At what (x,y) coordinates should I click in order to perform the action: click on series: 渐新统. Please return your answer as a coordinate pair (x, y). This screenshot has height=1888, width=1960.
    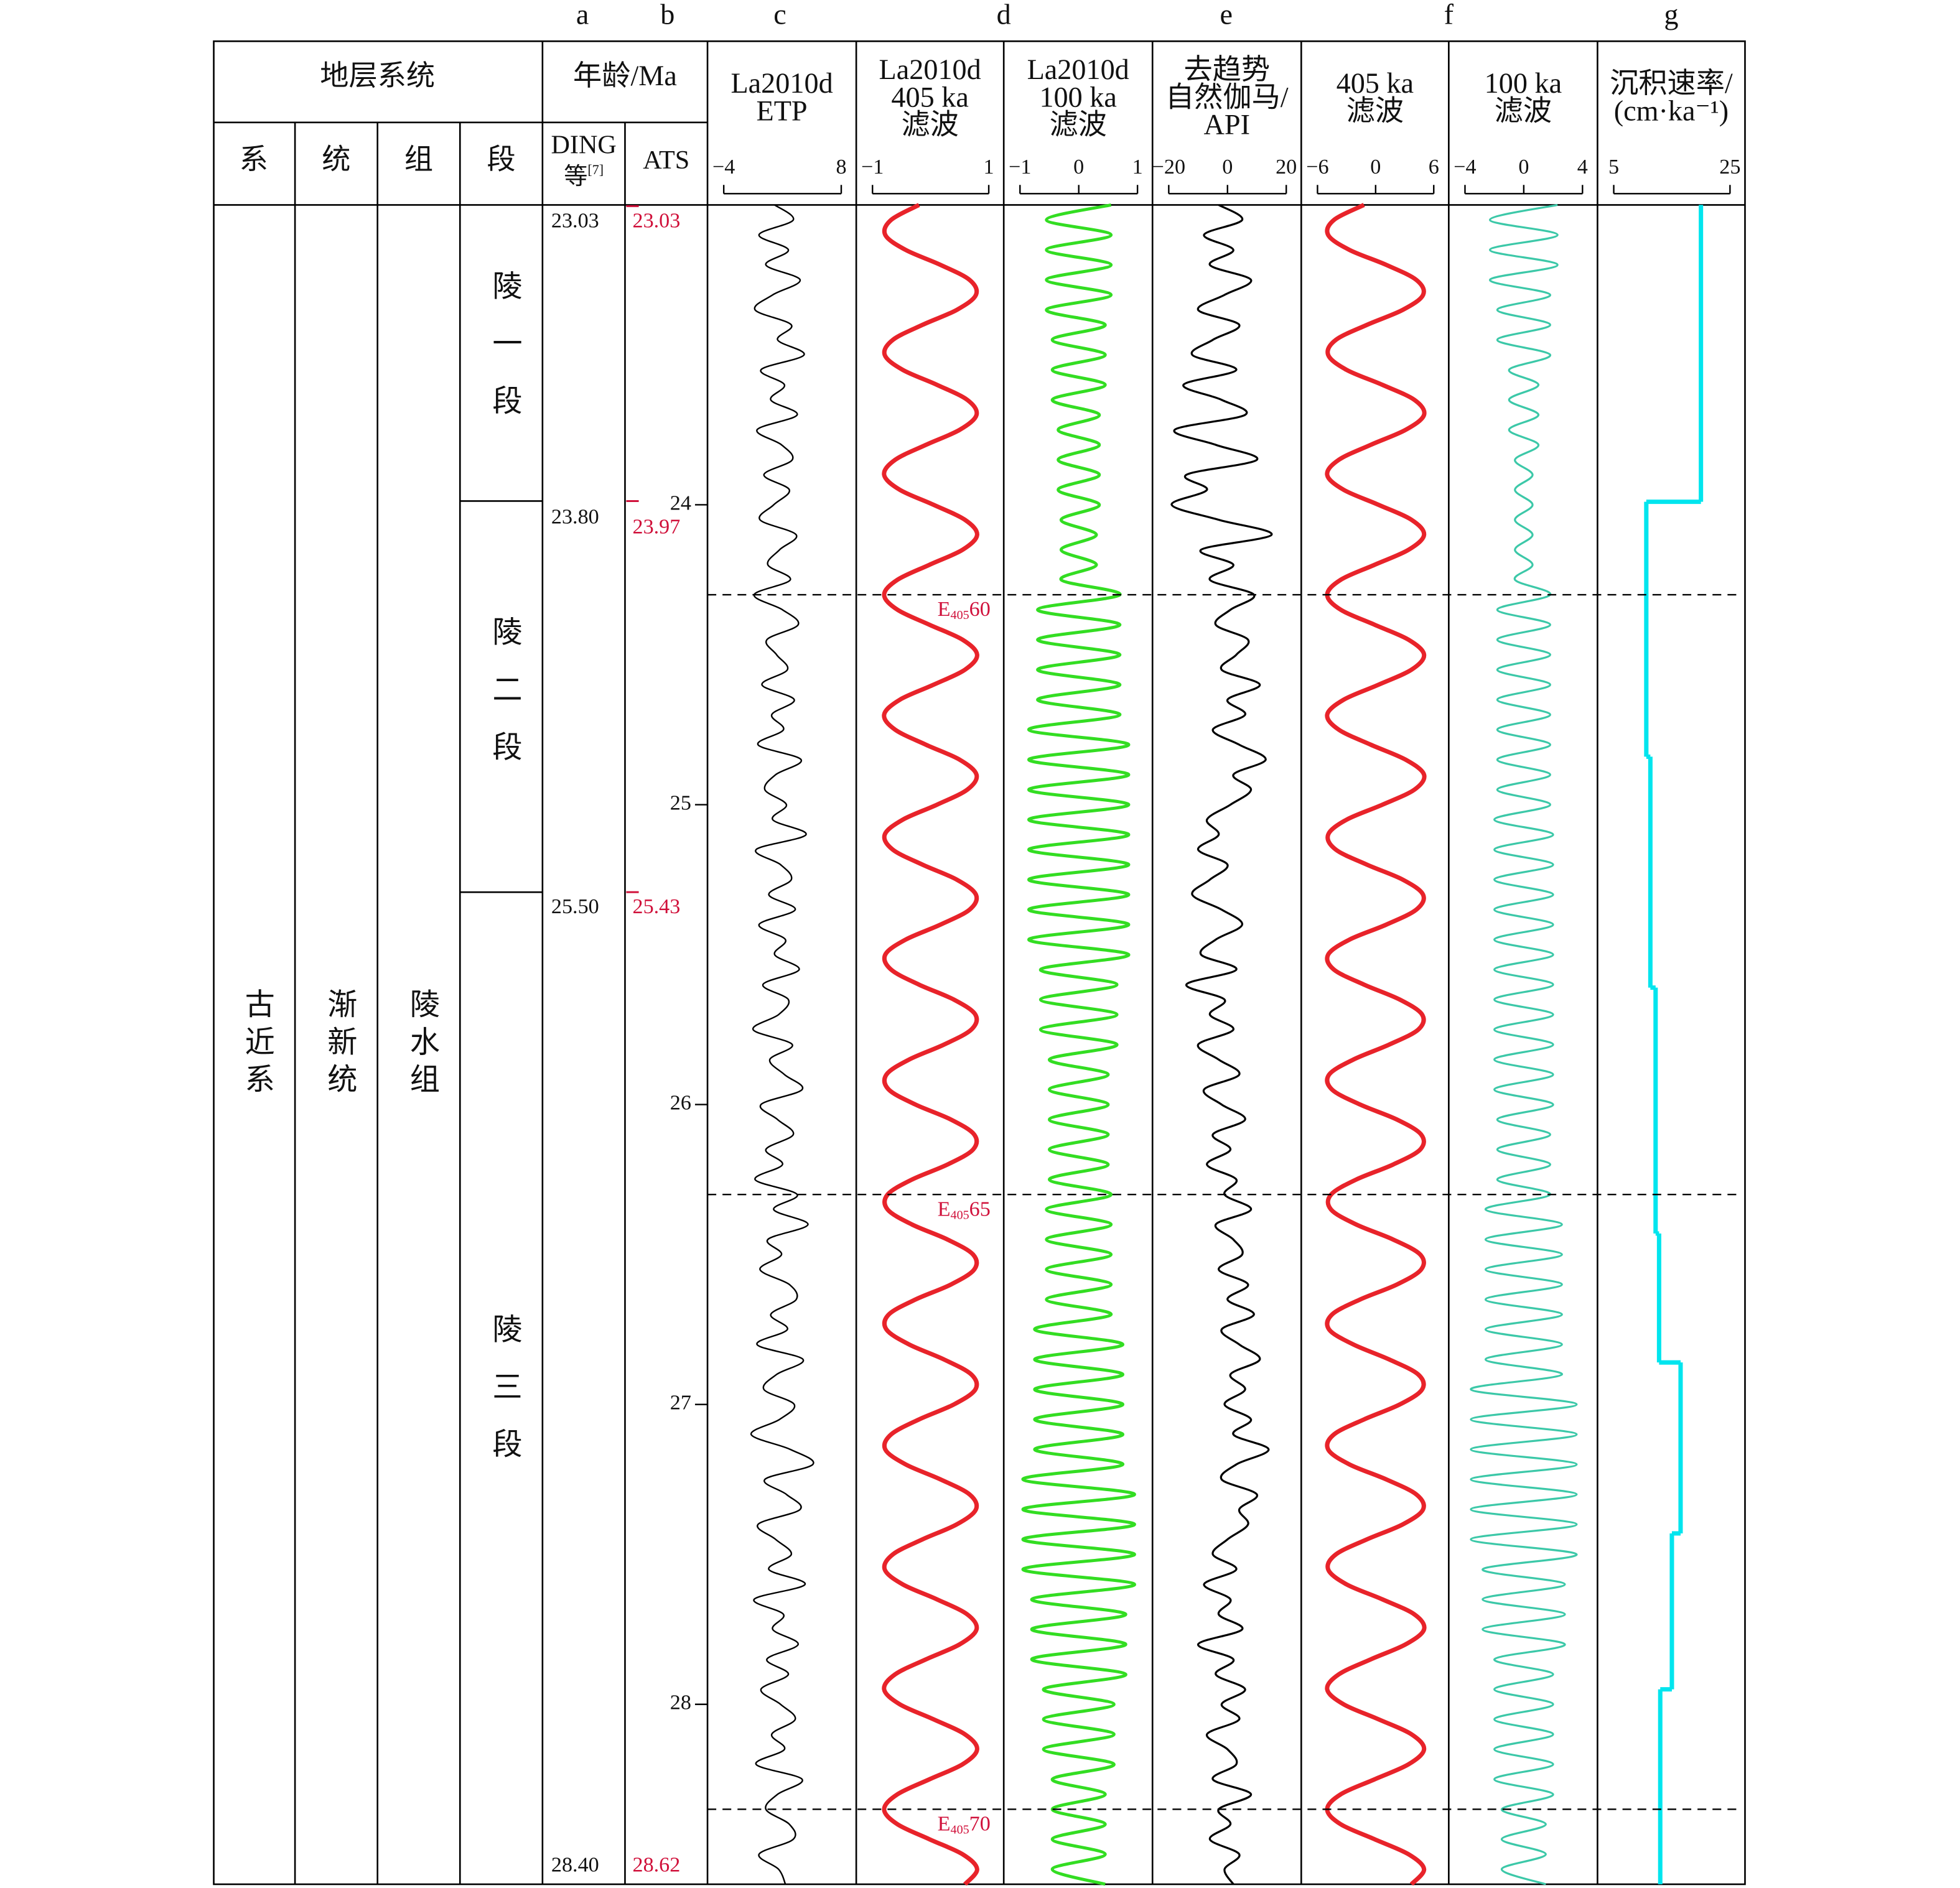
    Looking at the image, I should click on (339, 1044).